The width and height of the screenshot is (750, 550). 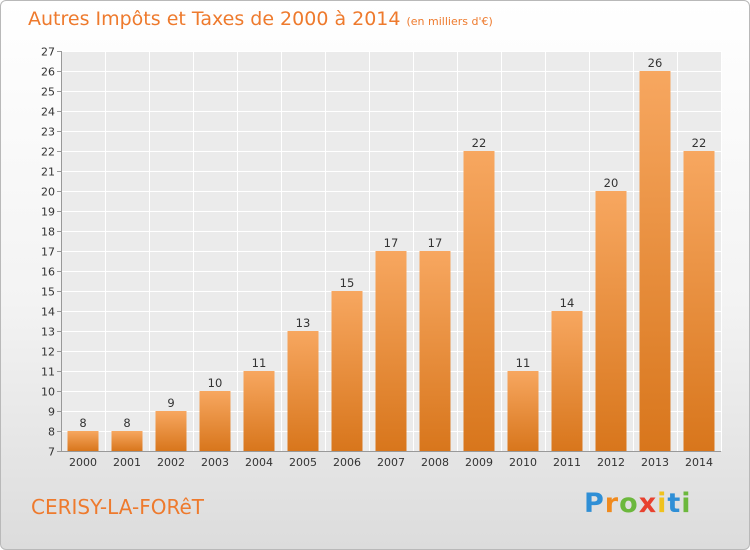 I want to click on y-tick-label: 26, so click(x=48, y=72).